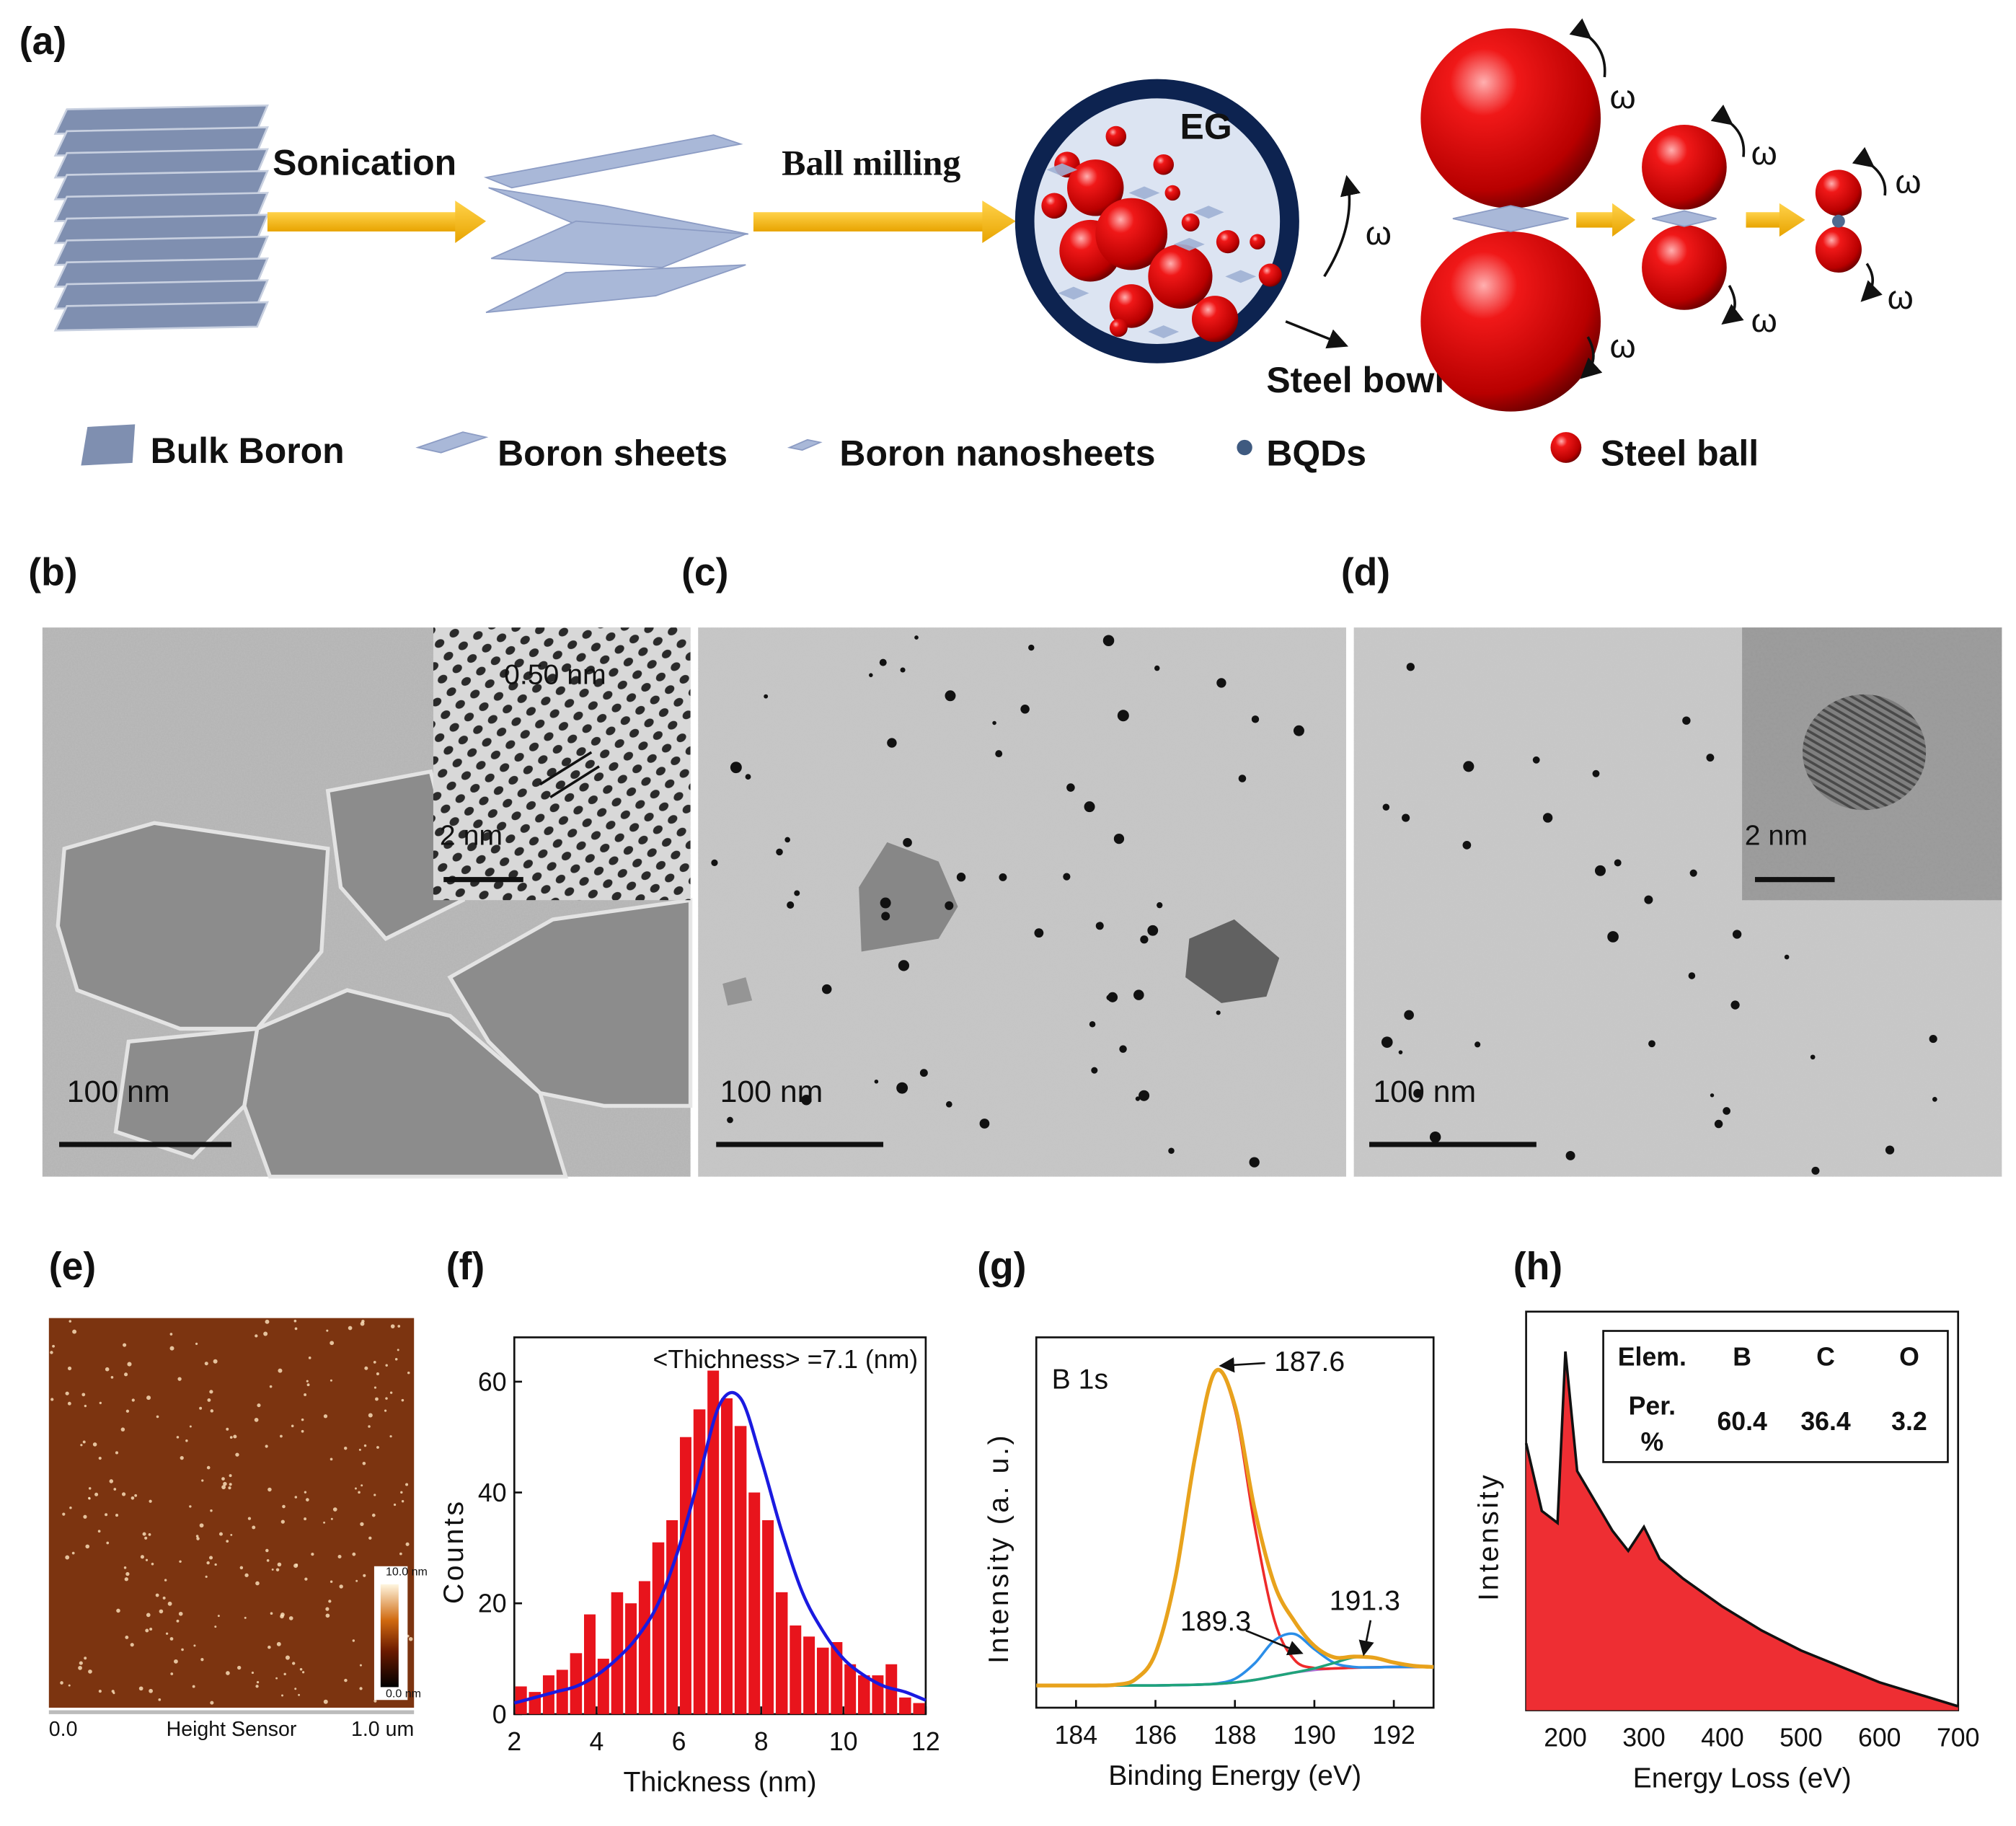 This screenshot has height=1826, width=2016. I want to click on plot-frame, so click(720, 1526).